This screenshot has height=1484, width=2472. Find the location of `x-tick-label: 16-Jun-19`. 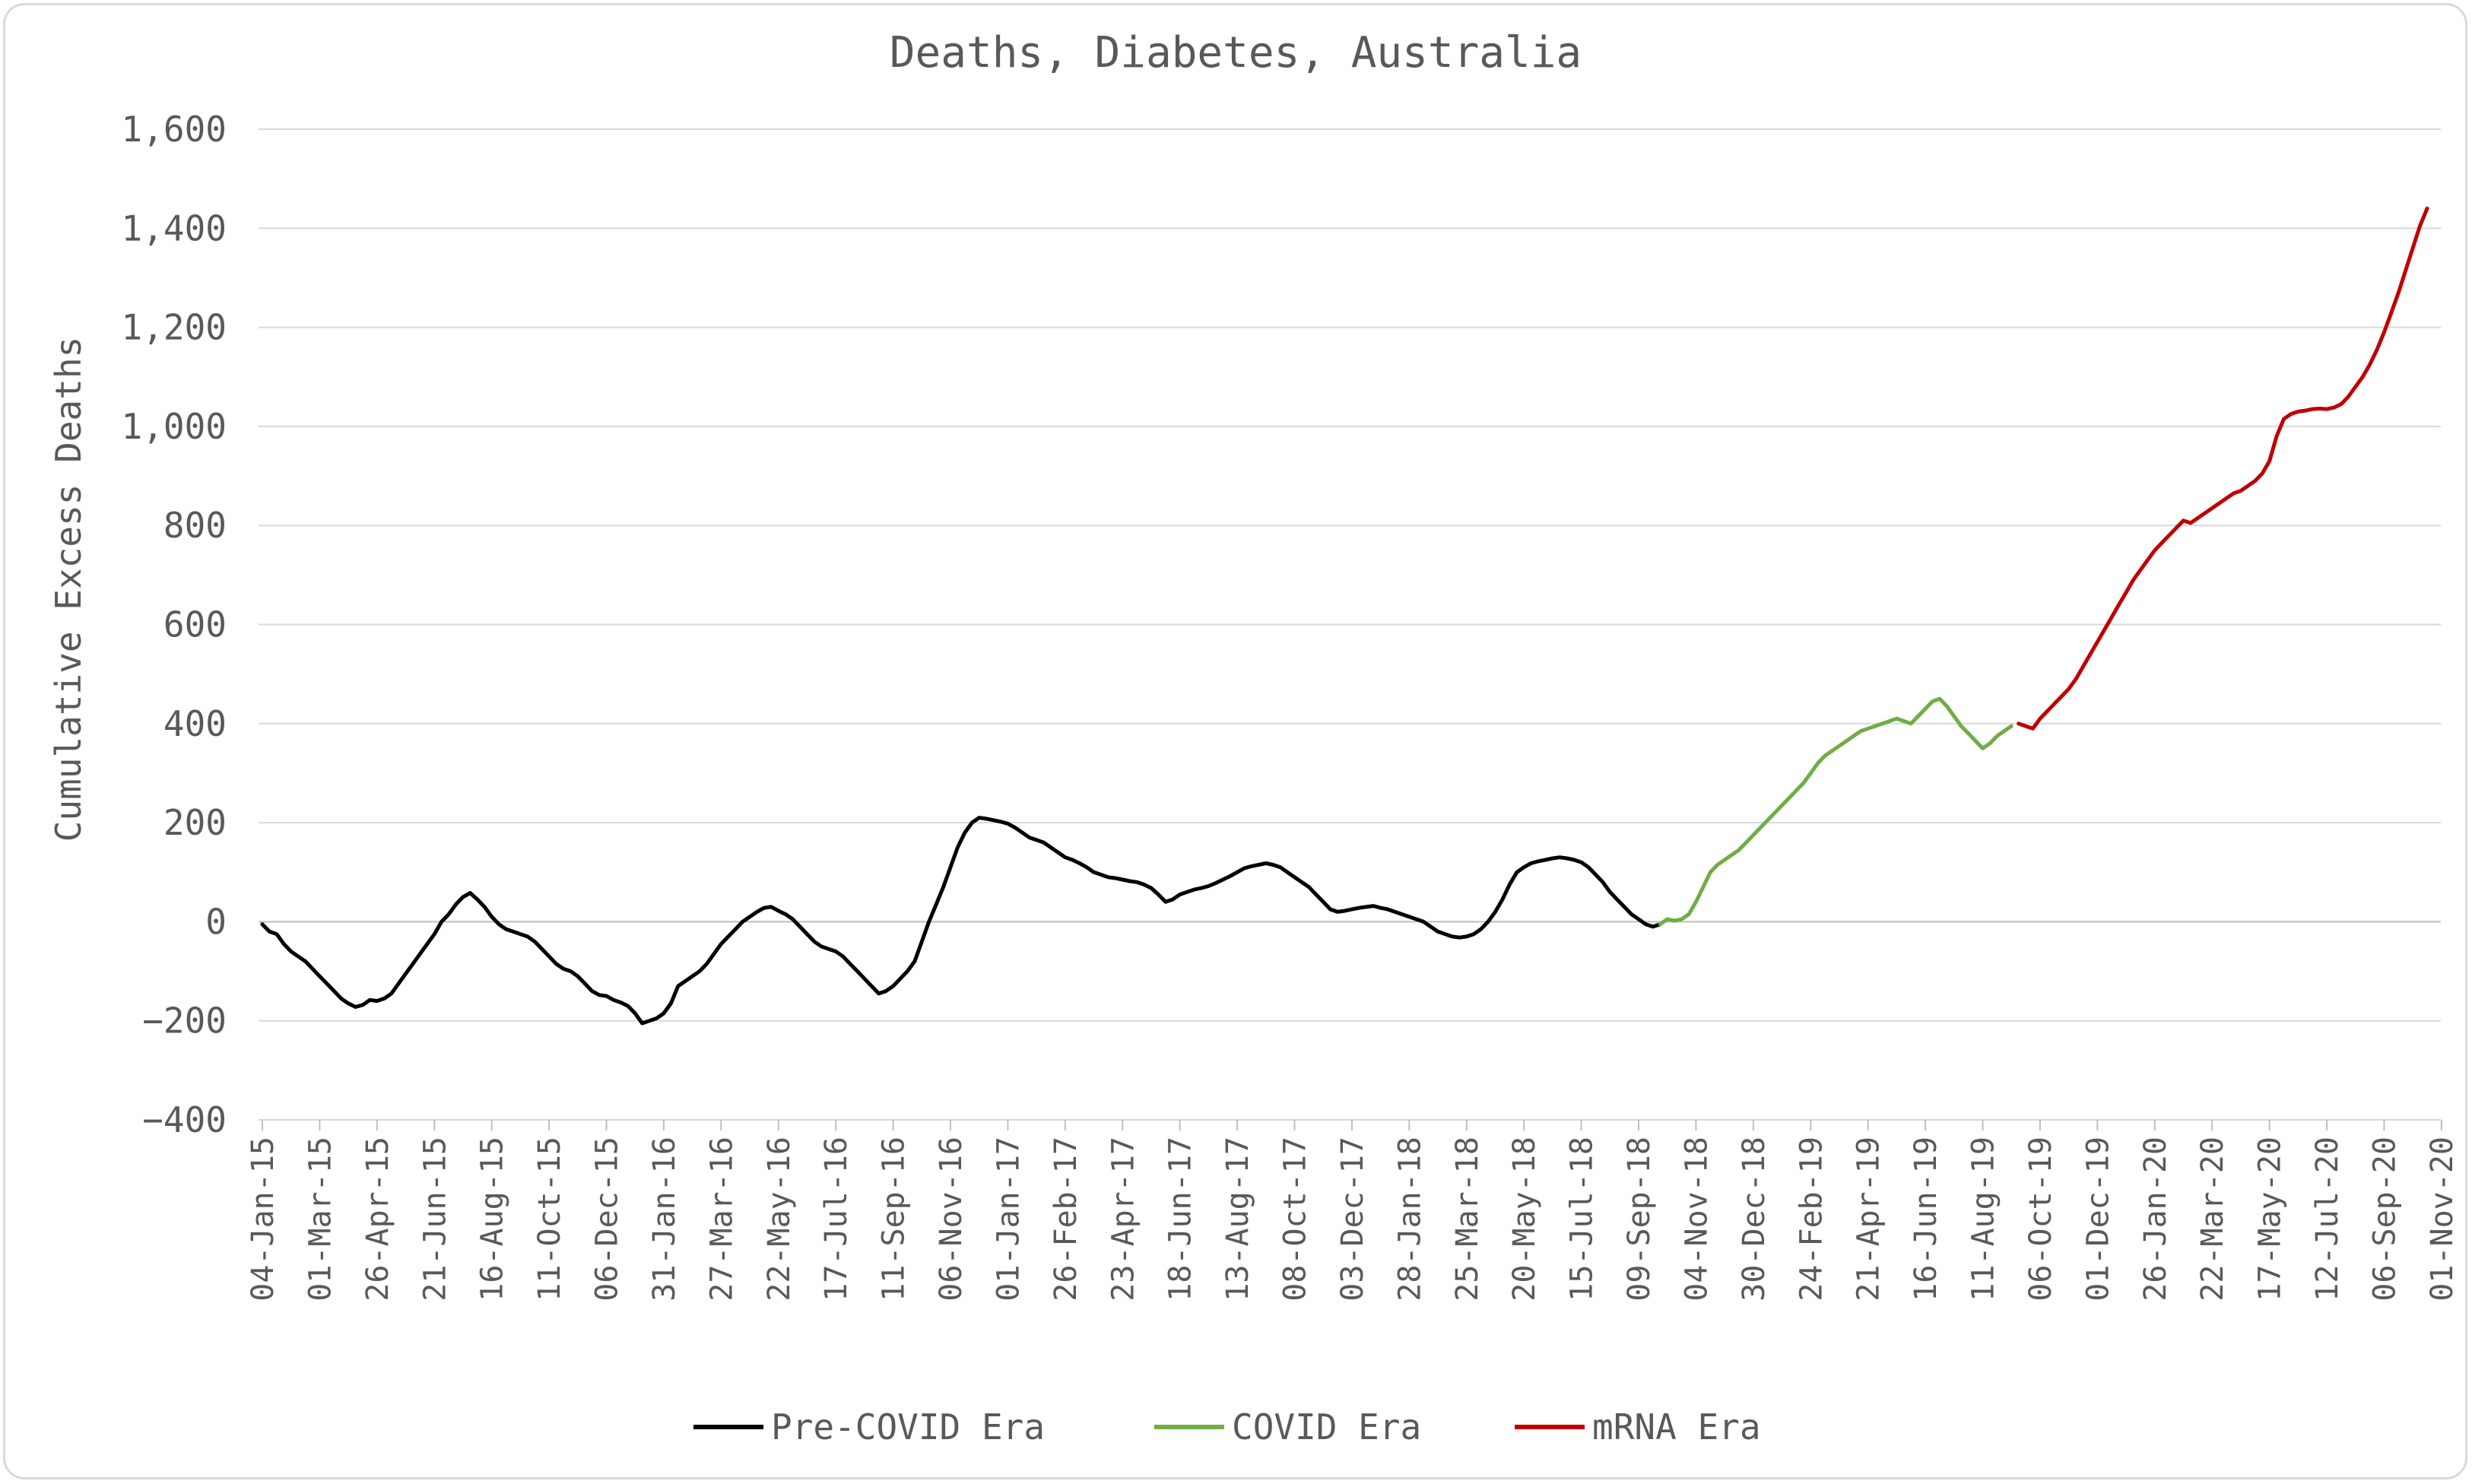

x-tick-label: 16-Jun-19 is located at coordinates (1927, 1219).